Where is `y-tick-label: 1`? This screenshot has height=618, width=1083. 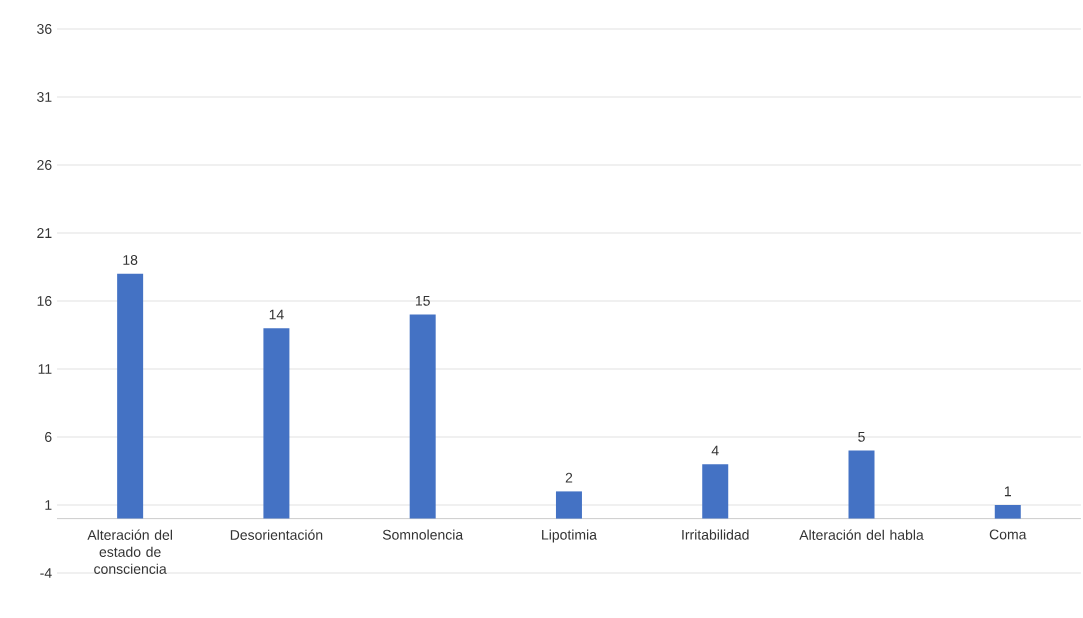 y-tick-label: 1 is located at coordinates (48, 505).